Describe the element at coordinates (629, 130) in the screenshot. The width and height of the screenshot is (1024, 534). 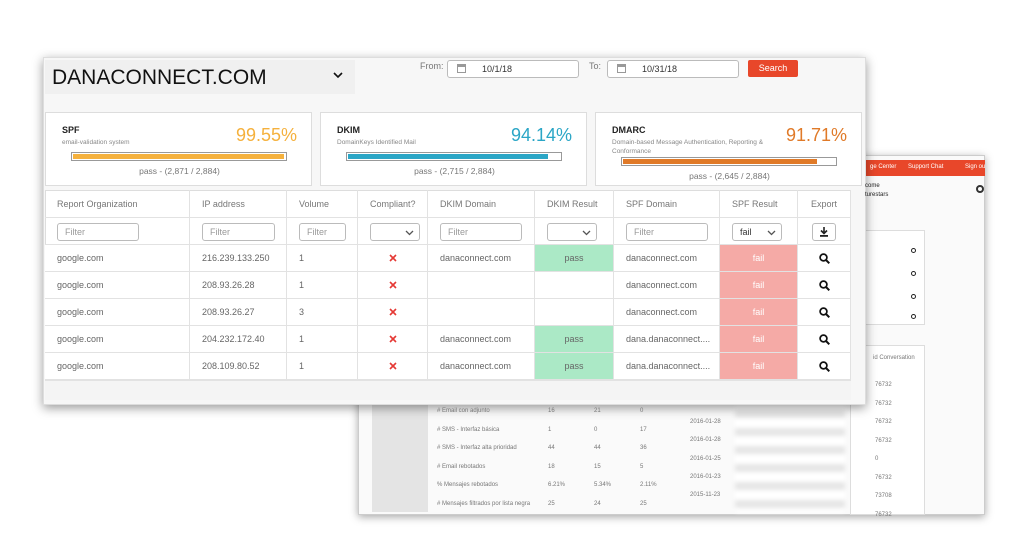
I see `metric-name: DMARC` at that location.